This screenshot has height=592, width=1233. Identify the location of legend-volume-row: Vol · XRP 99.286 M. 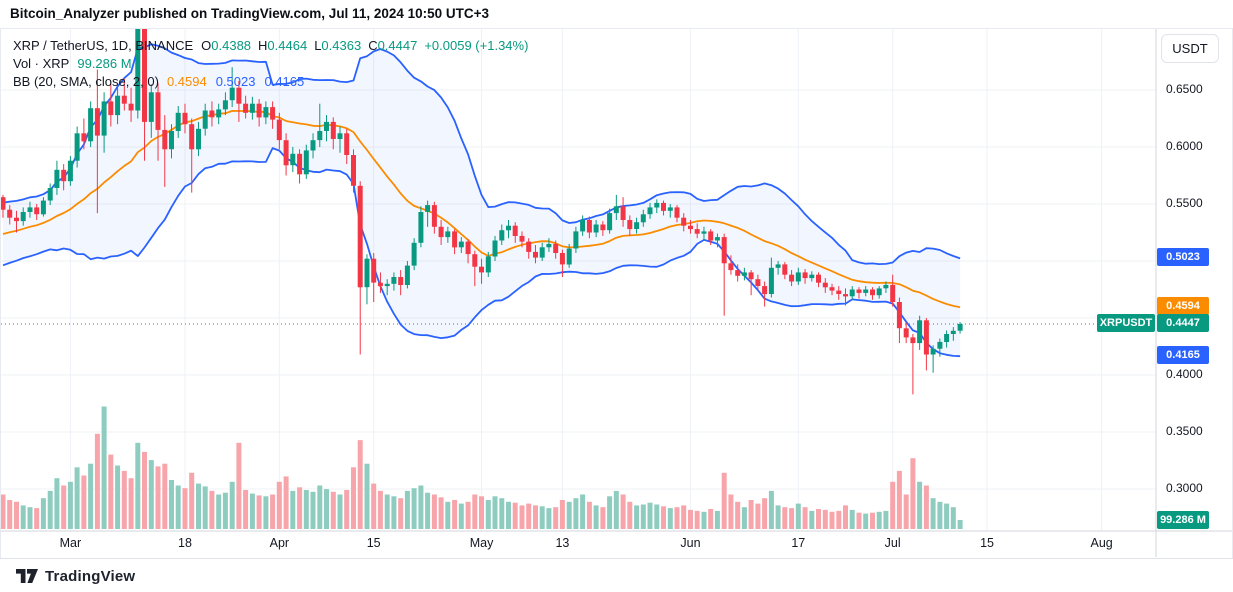
(270, 64).